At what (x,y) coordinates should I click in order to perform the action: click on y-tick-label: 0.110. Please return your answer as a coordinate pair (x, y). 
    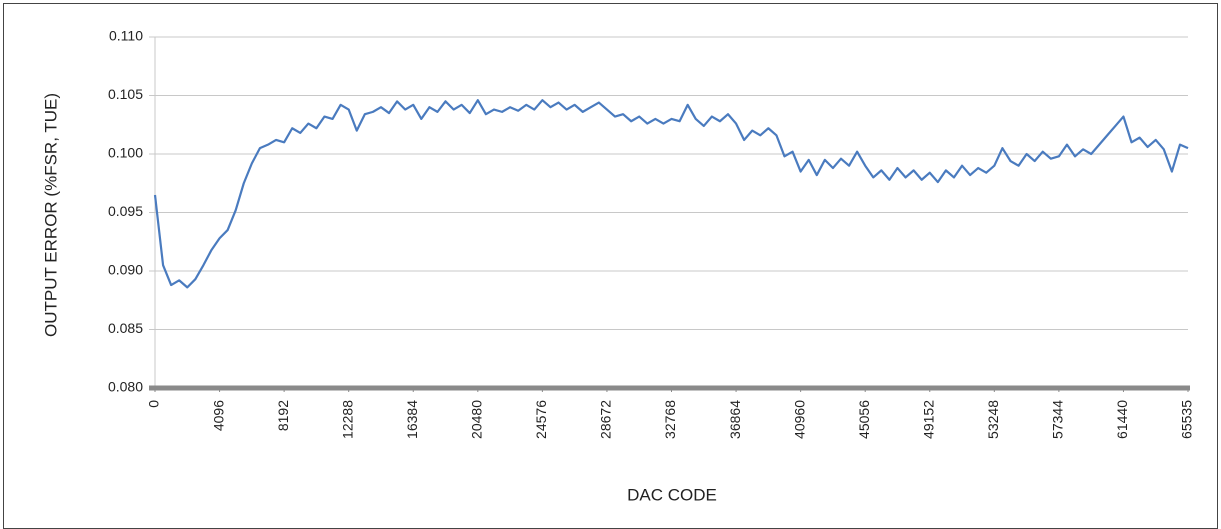
    Looking at the image, I should click on (126, 36).